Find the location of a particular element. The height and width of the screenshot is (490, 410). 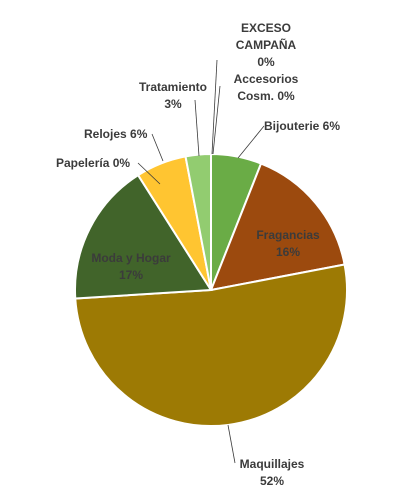

data-label-tratamiento: Tratamiento 3% is located at coordinates (173, 95).